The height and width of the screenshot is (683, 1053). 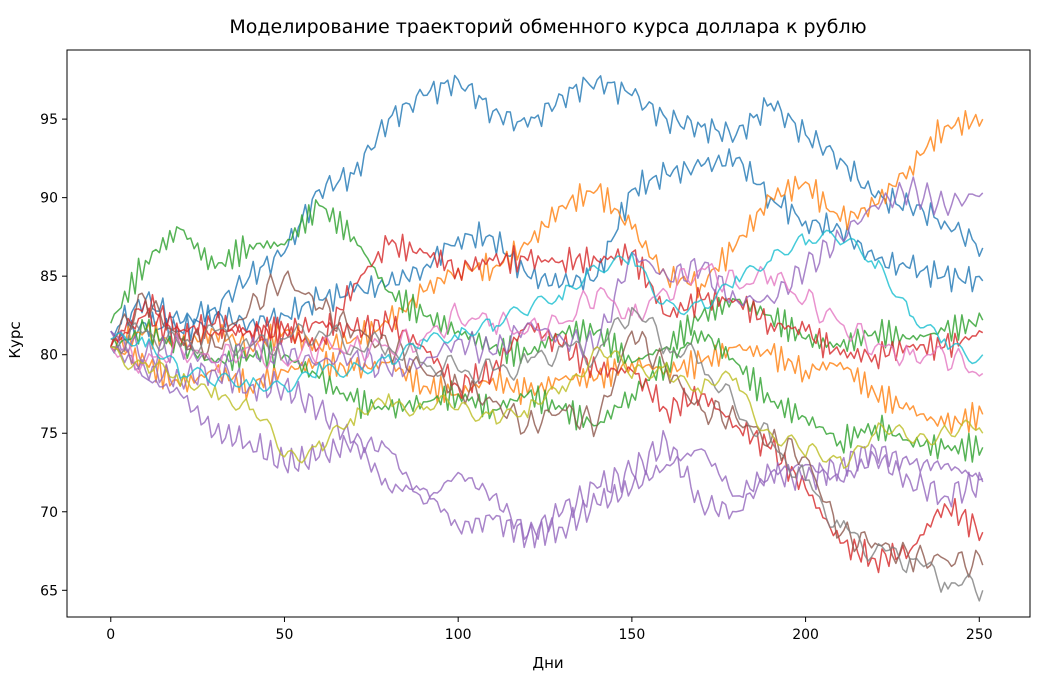 What do you see at coordinates (285, 635) in the screenshot?
I see `x-tick-label: 50` at bounding box center [285, 635].